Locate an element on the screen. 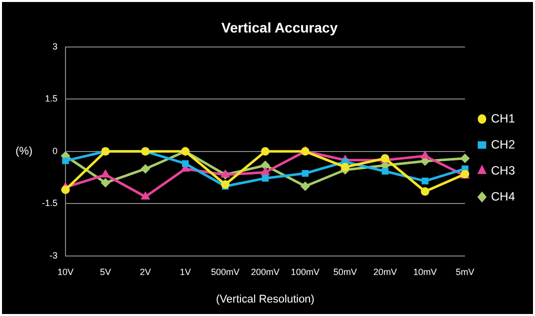 Image resolution: width=535 pixels, height=316 pixels. legend-label: CH3 is located at coordinates (503, 170).